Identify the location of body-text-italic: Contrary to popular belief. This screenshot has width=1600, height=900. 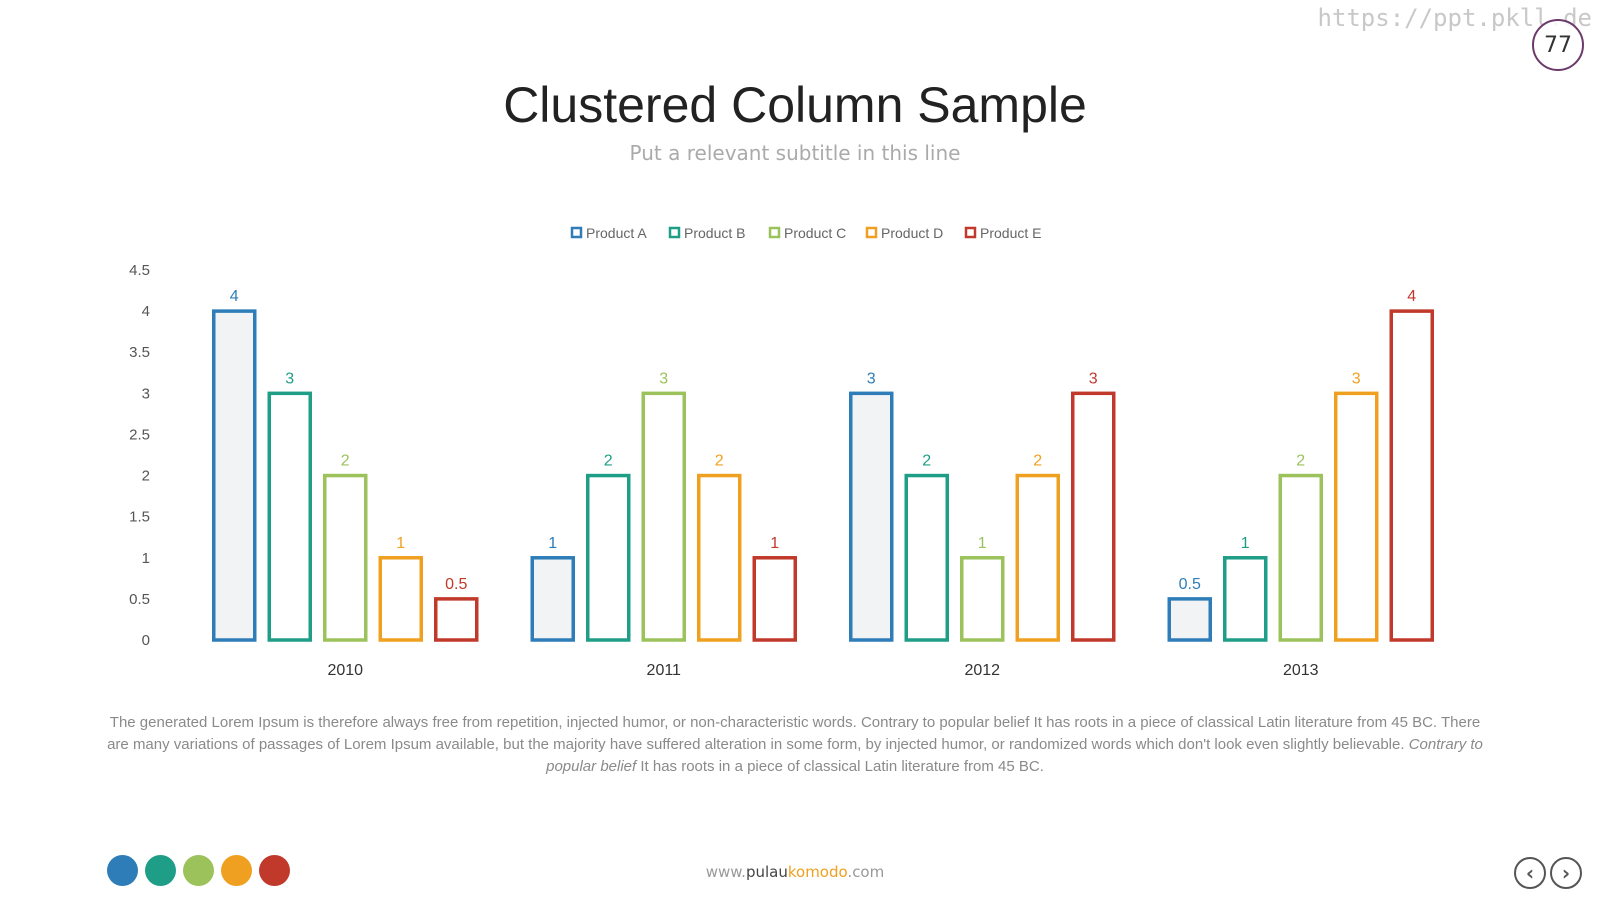
(1014, 755).